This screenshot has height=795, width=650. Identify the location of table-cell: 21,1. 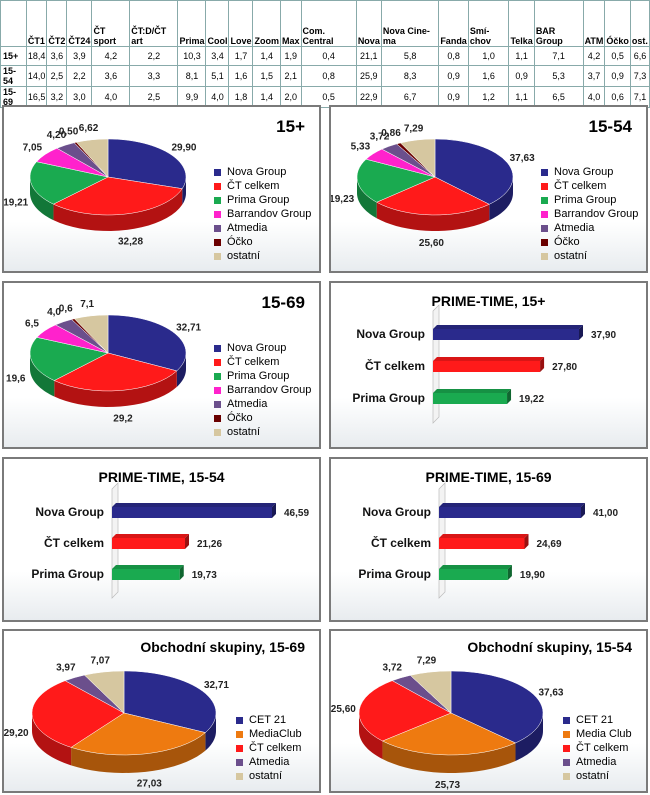
(368, 56).